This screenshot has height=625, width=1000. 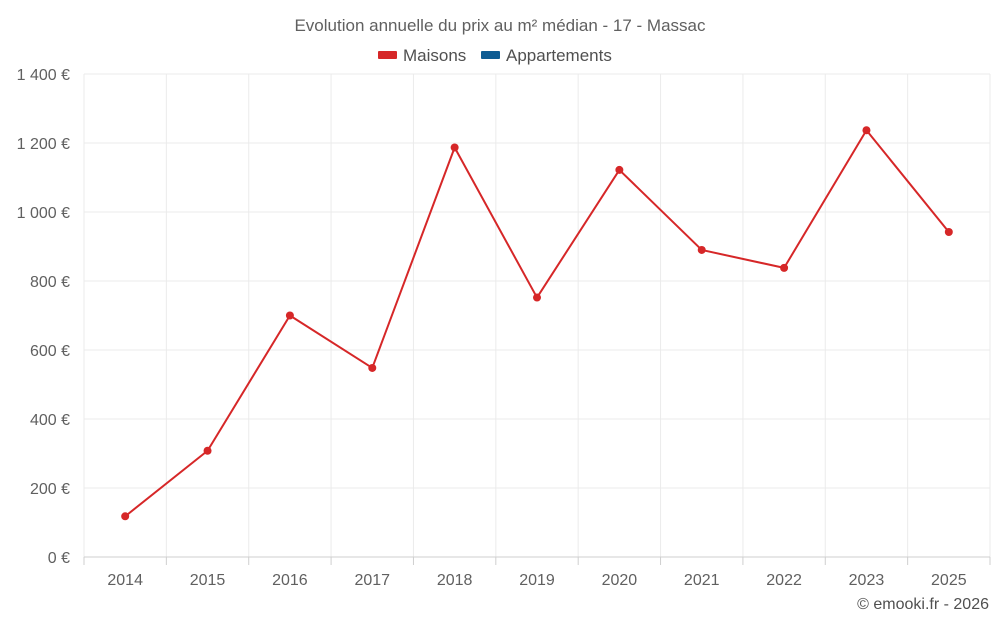 What do you see at coordinates (43, 144) in the screenshot?
I see `y-tick-label: 1 200 €` at bounding box center [43, 144].